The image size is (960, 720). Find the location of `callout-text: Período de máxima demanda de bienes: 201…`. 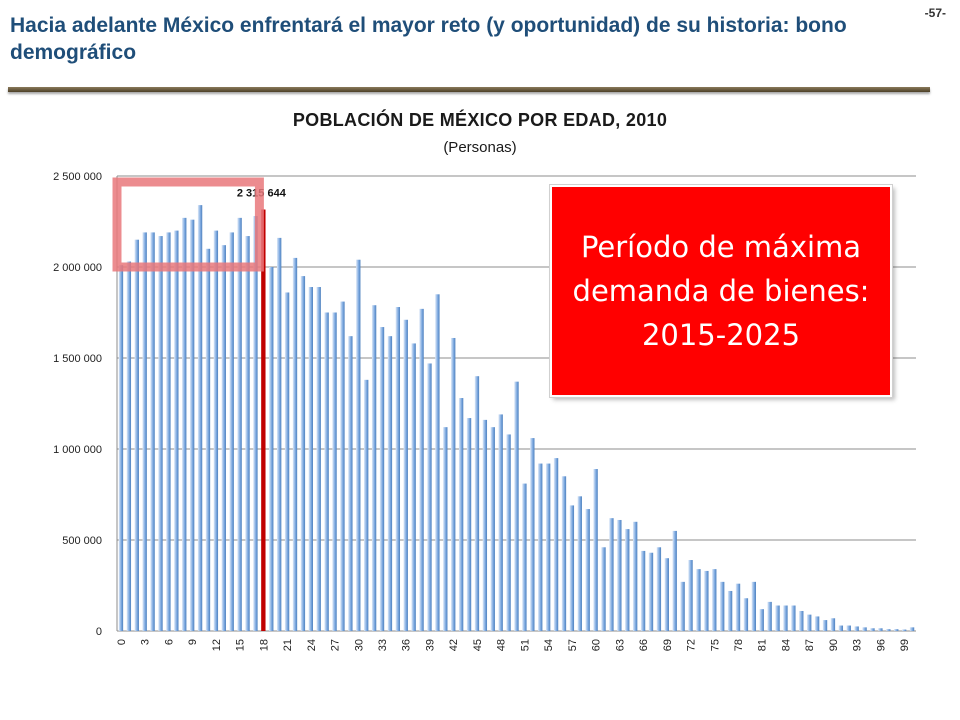

callout-text: Período de máxima demanda de bienes: 201… is located at coordinates (721, 291).